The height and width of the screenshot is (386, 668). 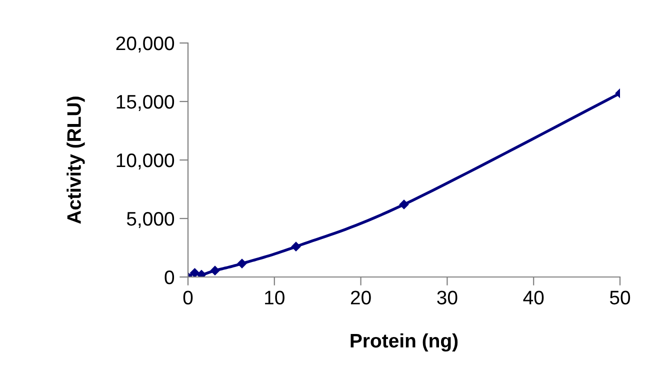 I want to click on x-tick-label: 30, so click(x=447, y=297).